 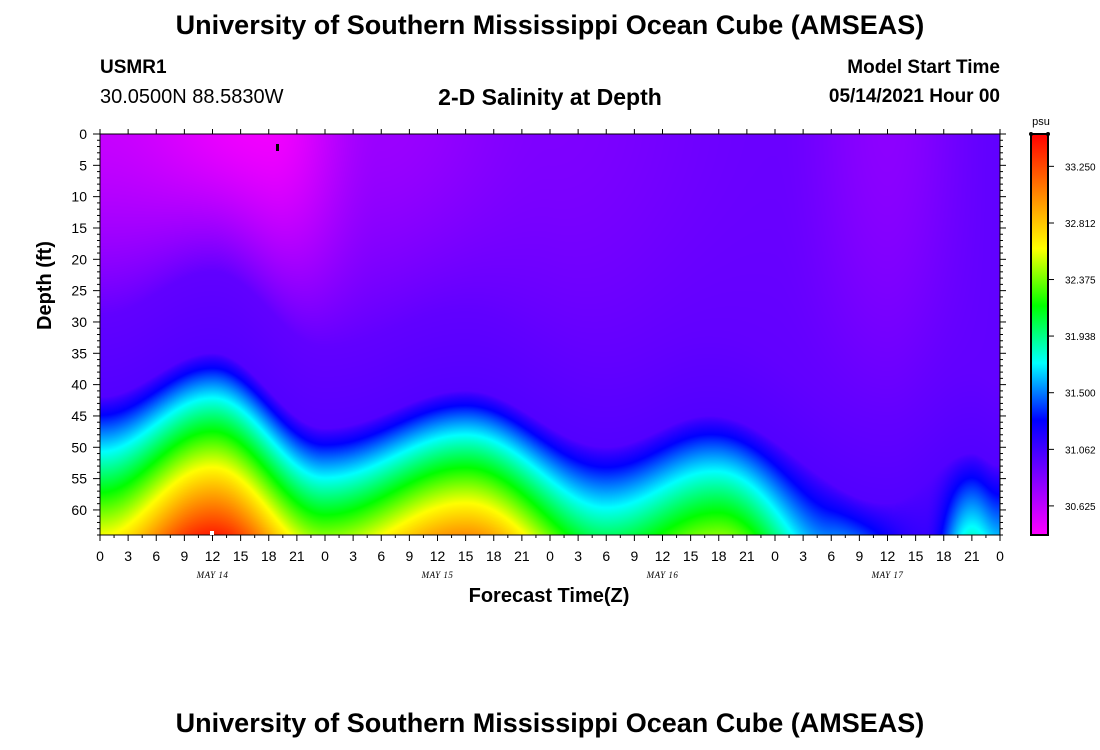 I want to click on y-tick-label: 60, so click(x=79, y=510).